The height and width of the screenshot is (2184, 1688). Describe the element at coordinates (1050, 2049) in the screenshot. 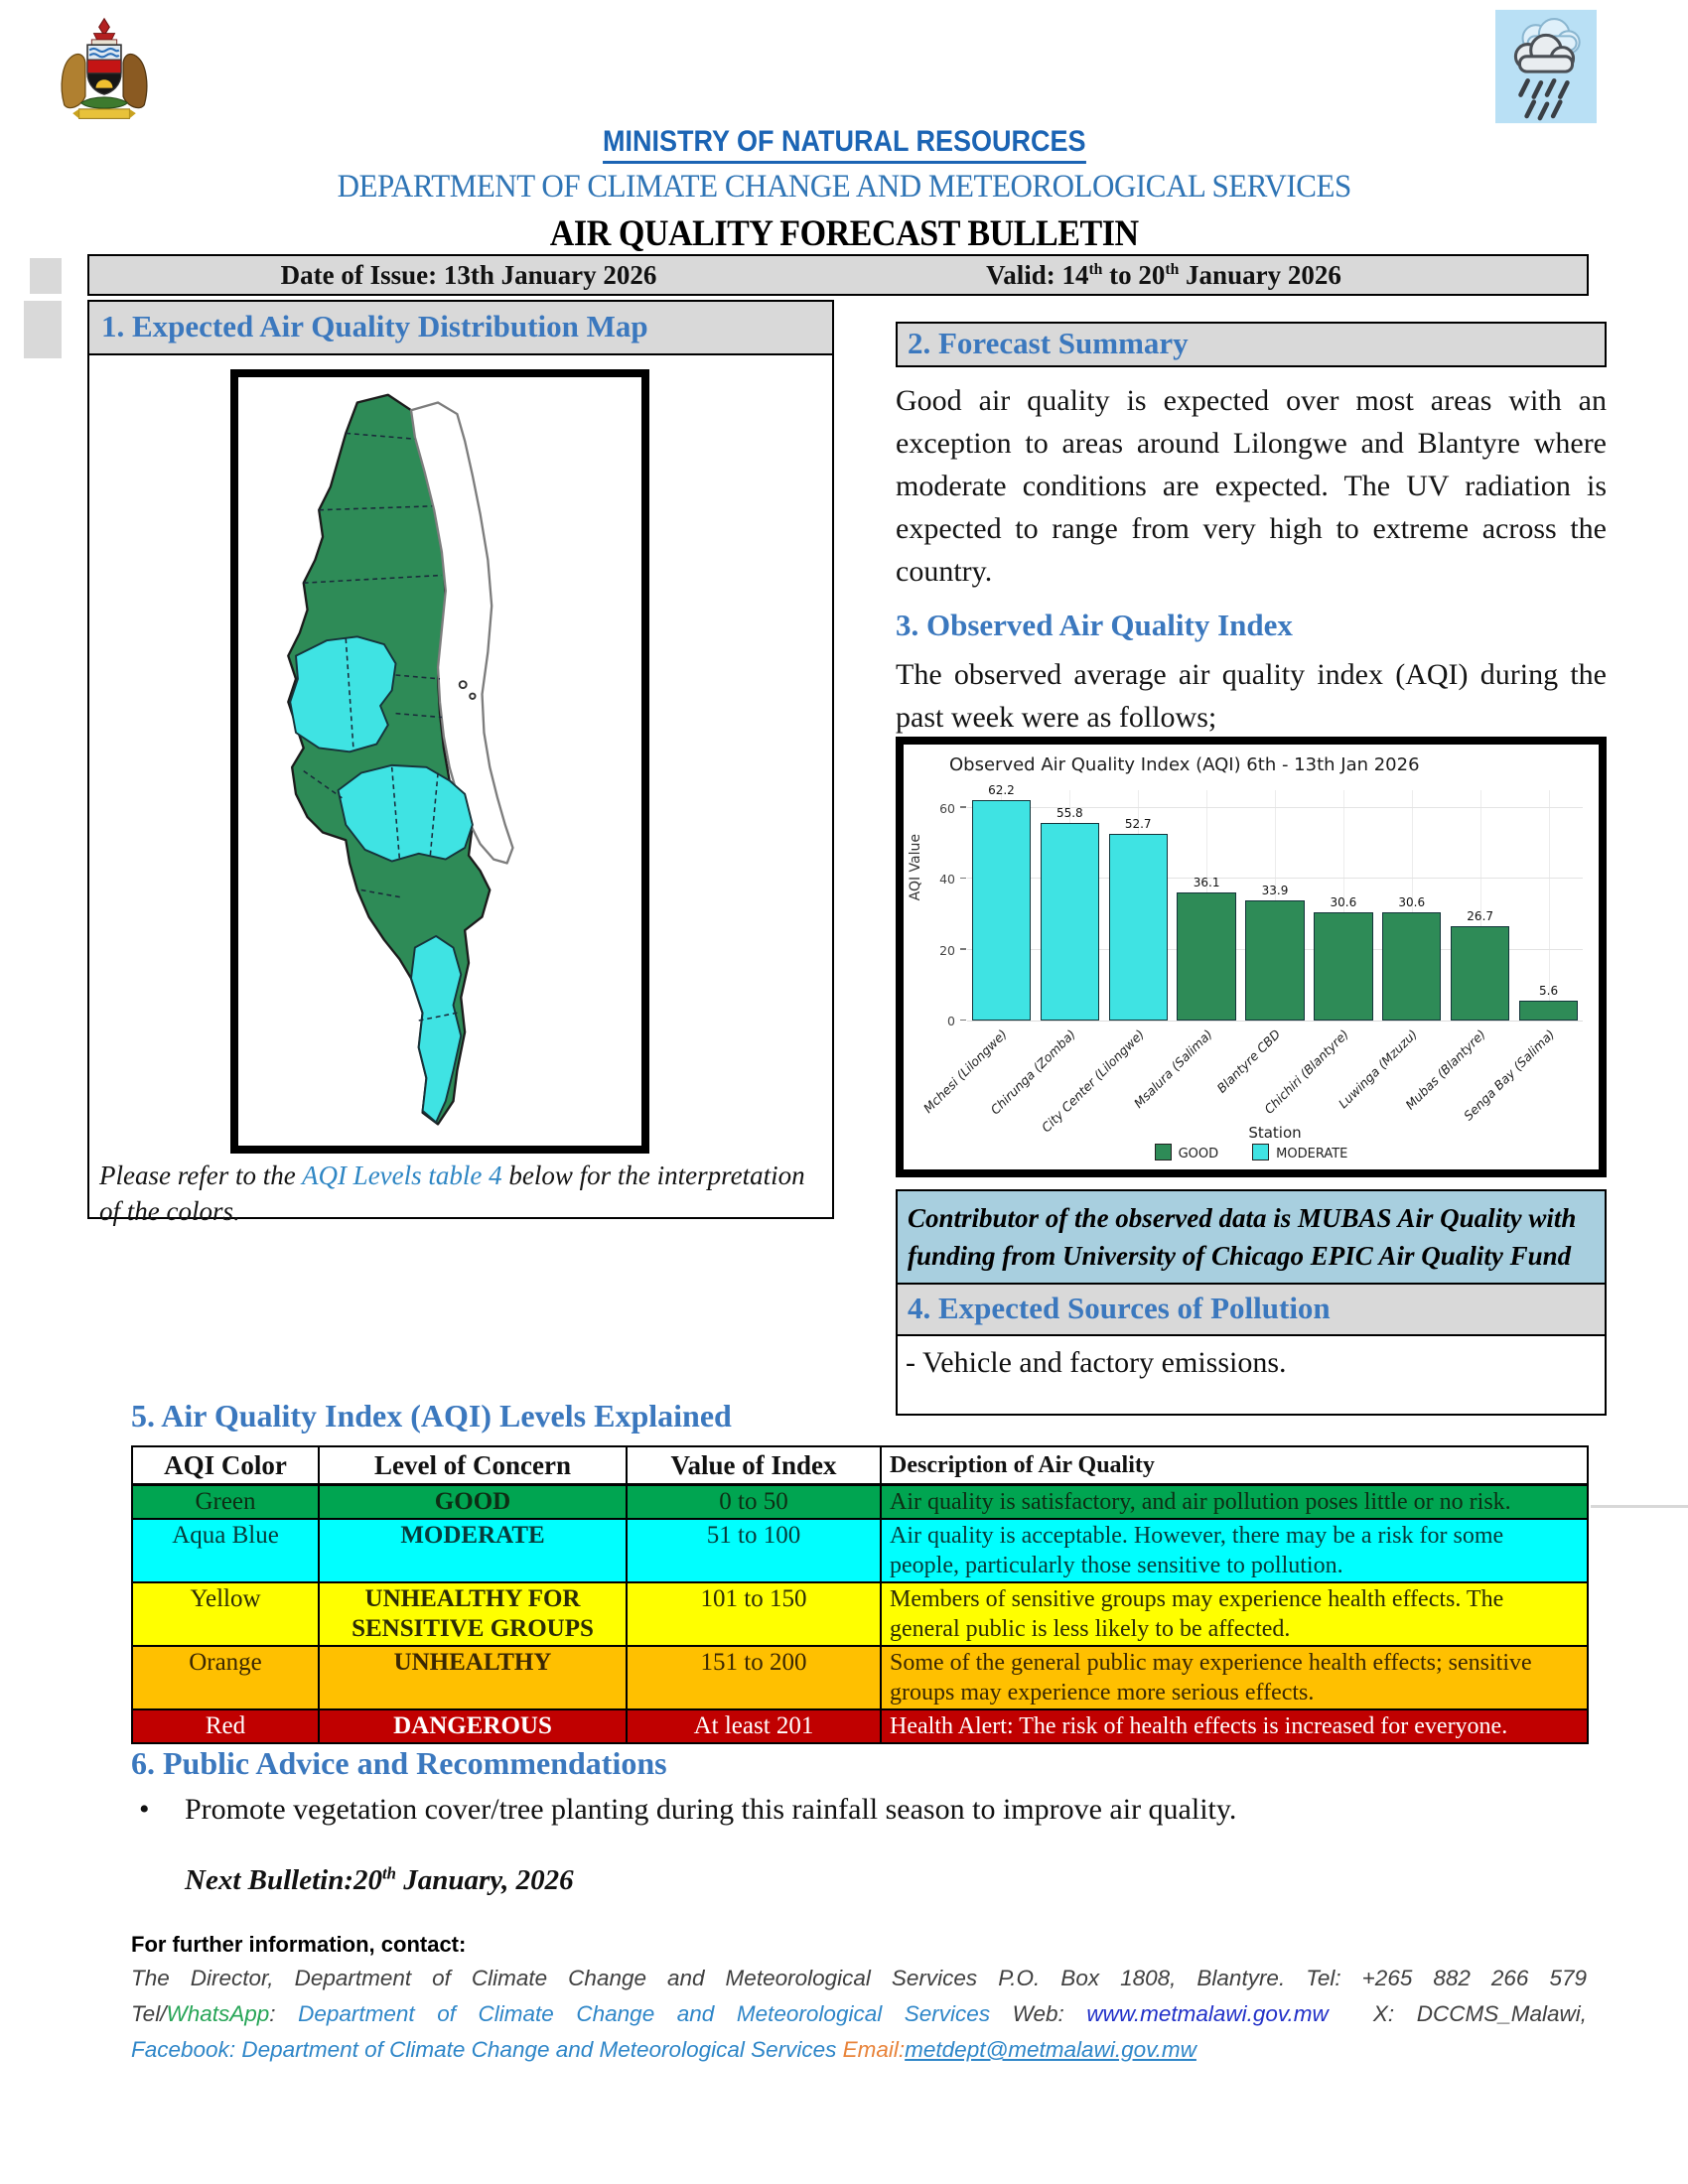

I see `email-link: metdept@metmalawi.gov.mw` at that location.